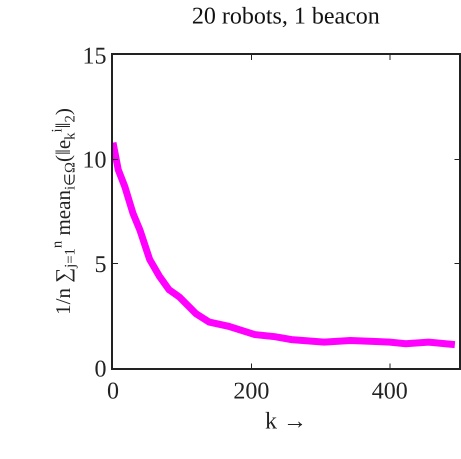  I want to click on x-axis-title: k →, so click(286, 421).